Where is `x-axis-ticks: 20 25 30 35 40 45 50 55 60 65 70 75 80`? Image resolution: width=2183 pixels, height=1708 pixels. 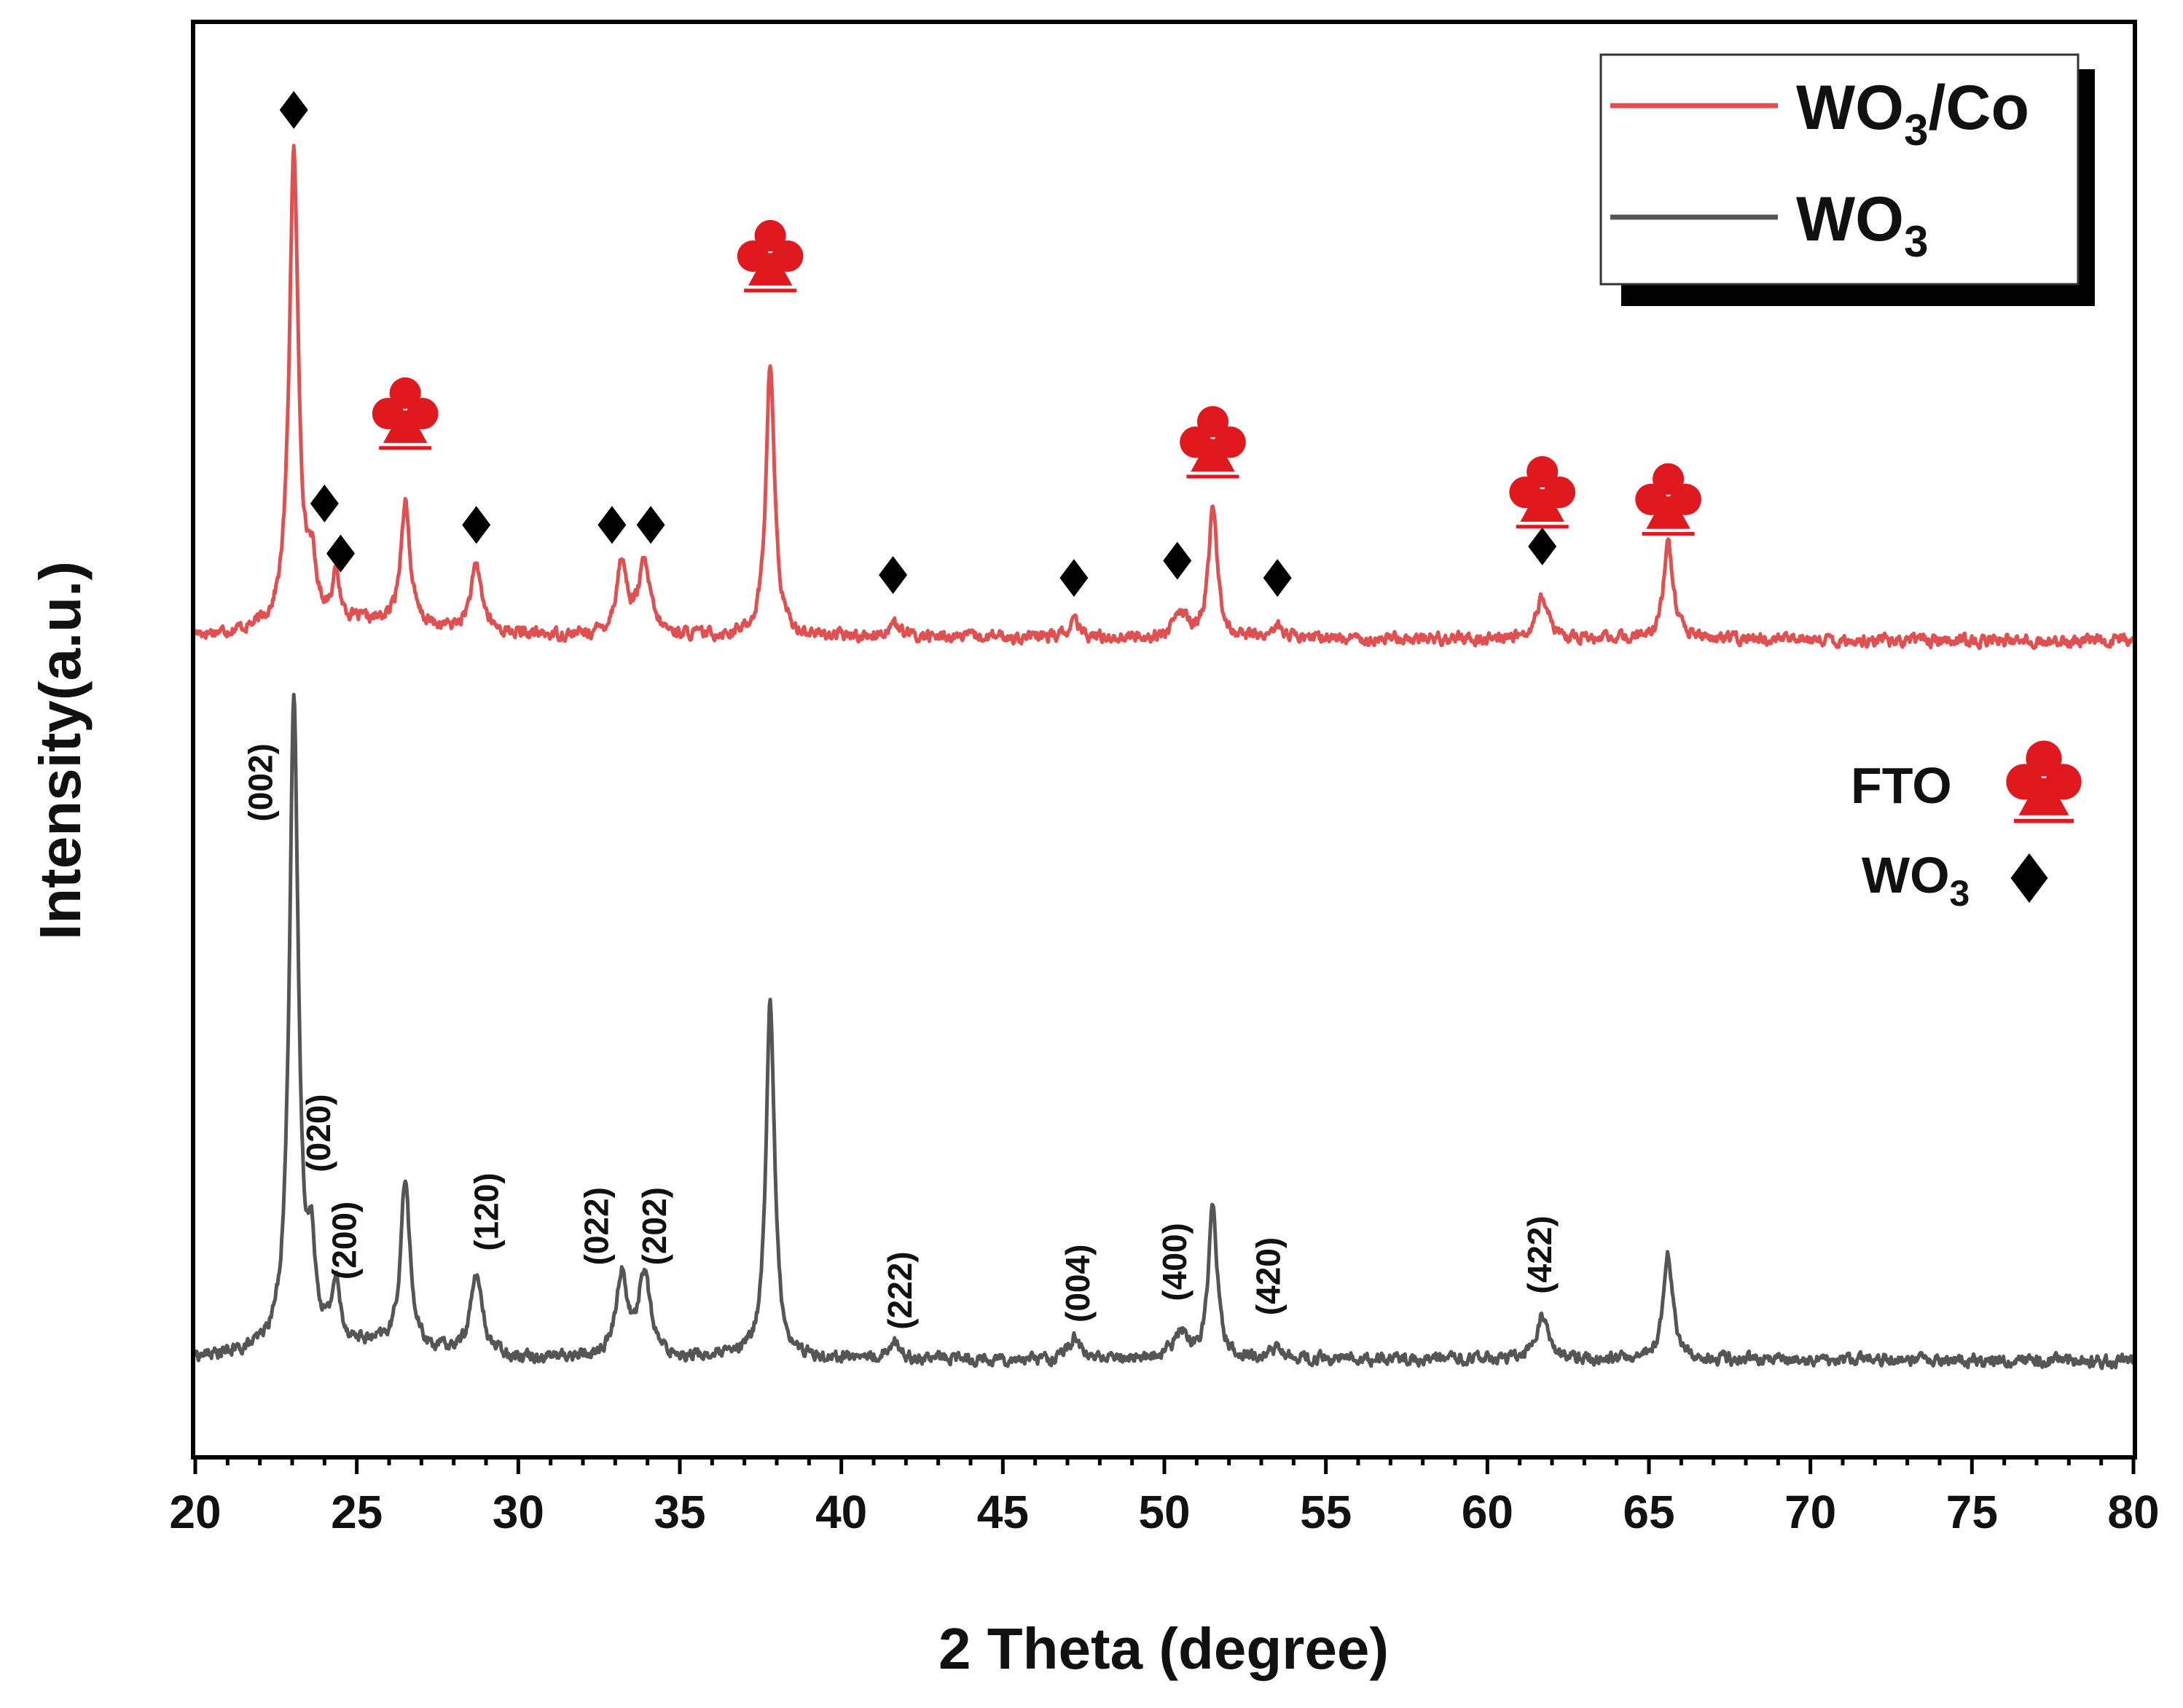 x-axis-ticks: 20 25 30 35 40 45 50 55 60 65 70 75 80 is located at coordinates (1164, 1496).